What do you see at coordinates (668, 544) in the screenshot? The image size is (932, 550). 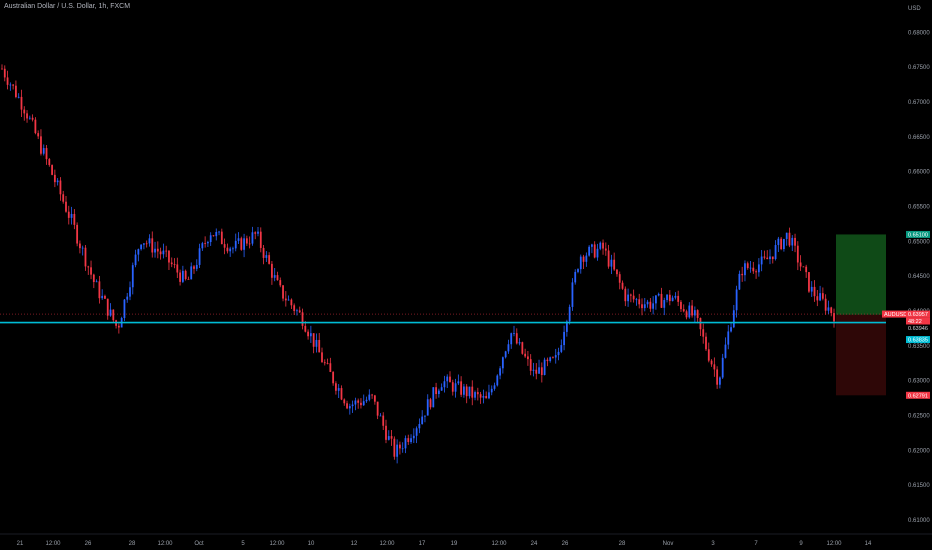 I see `time-tick: Nov` at bounding box center [668, 544].